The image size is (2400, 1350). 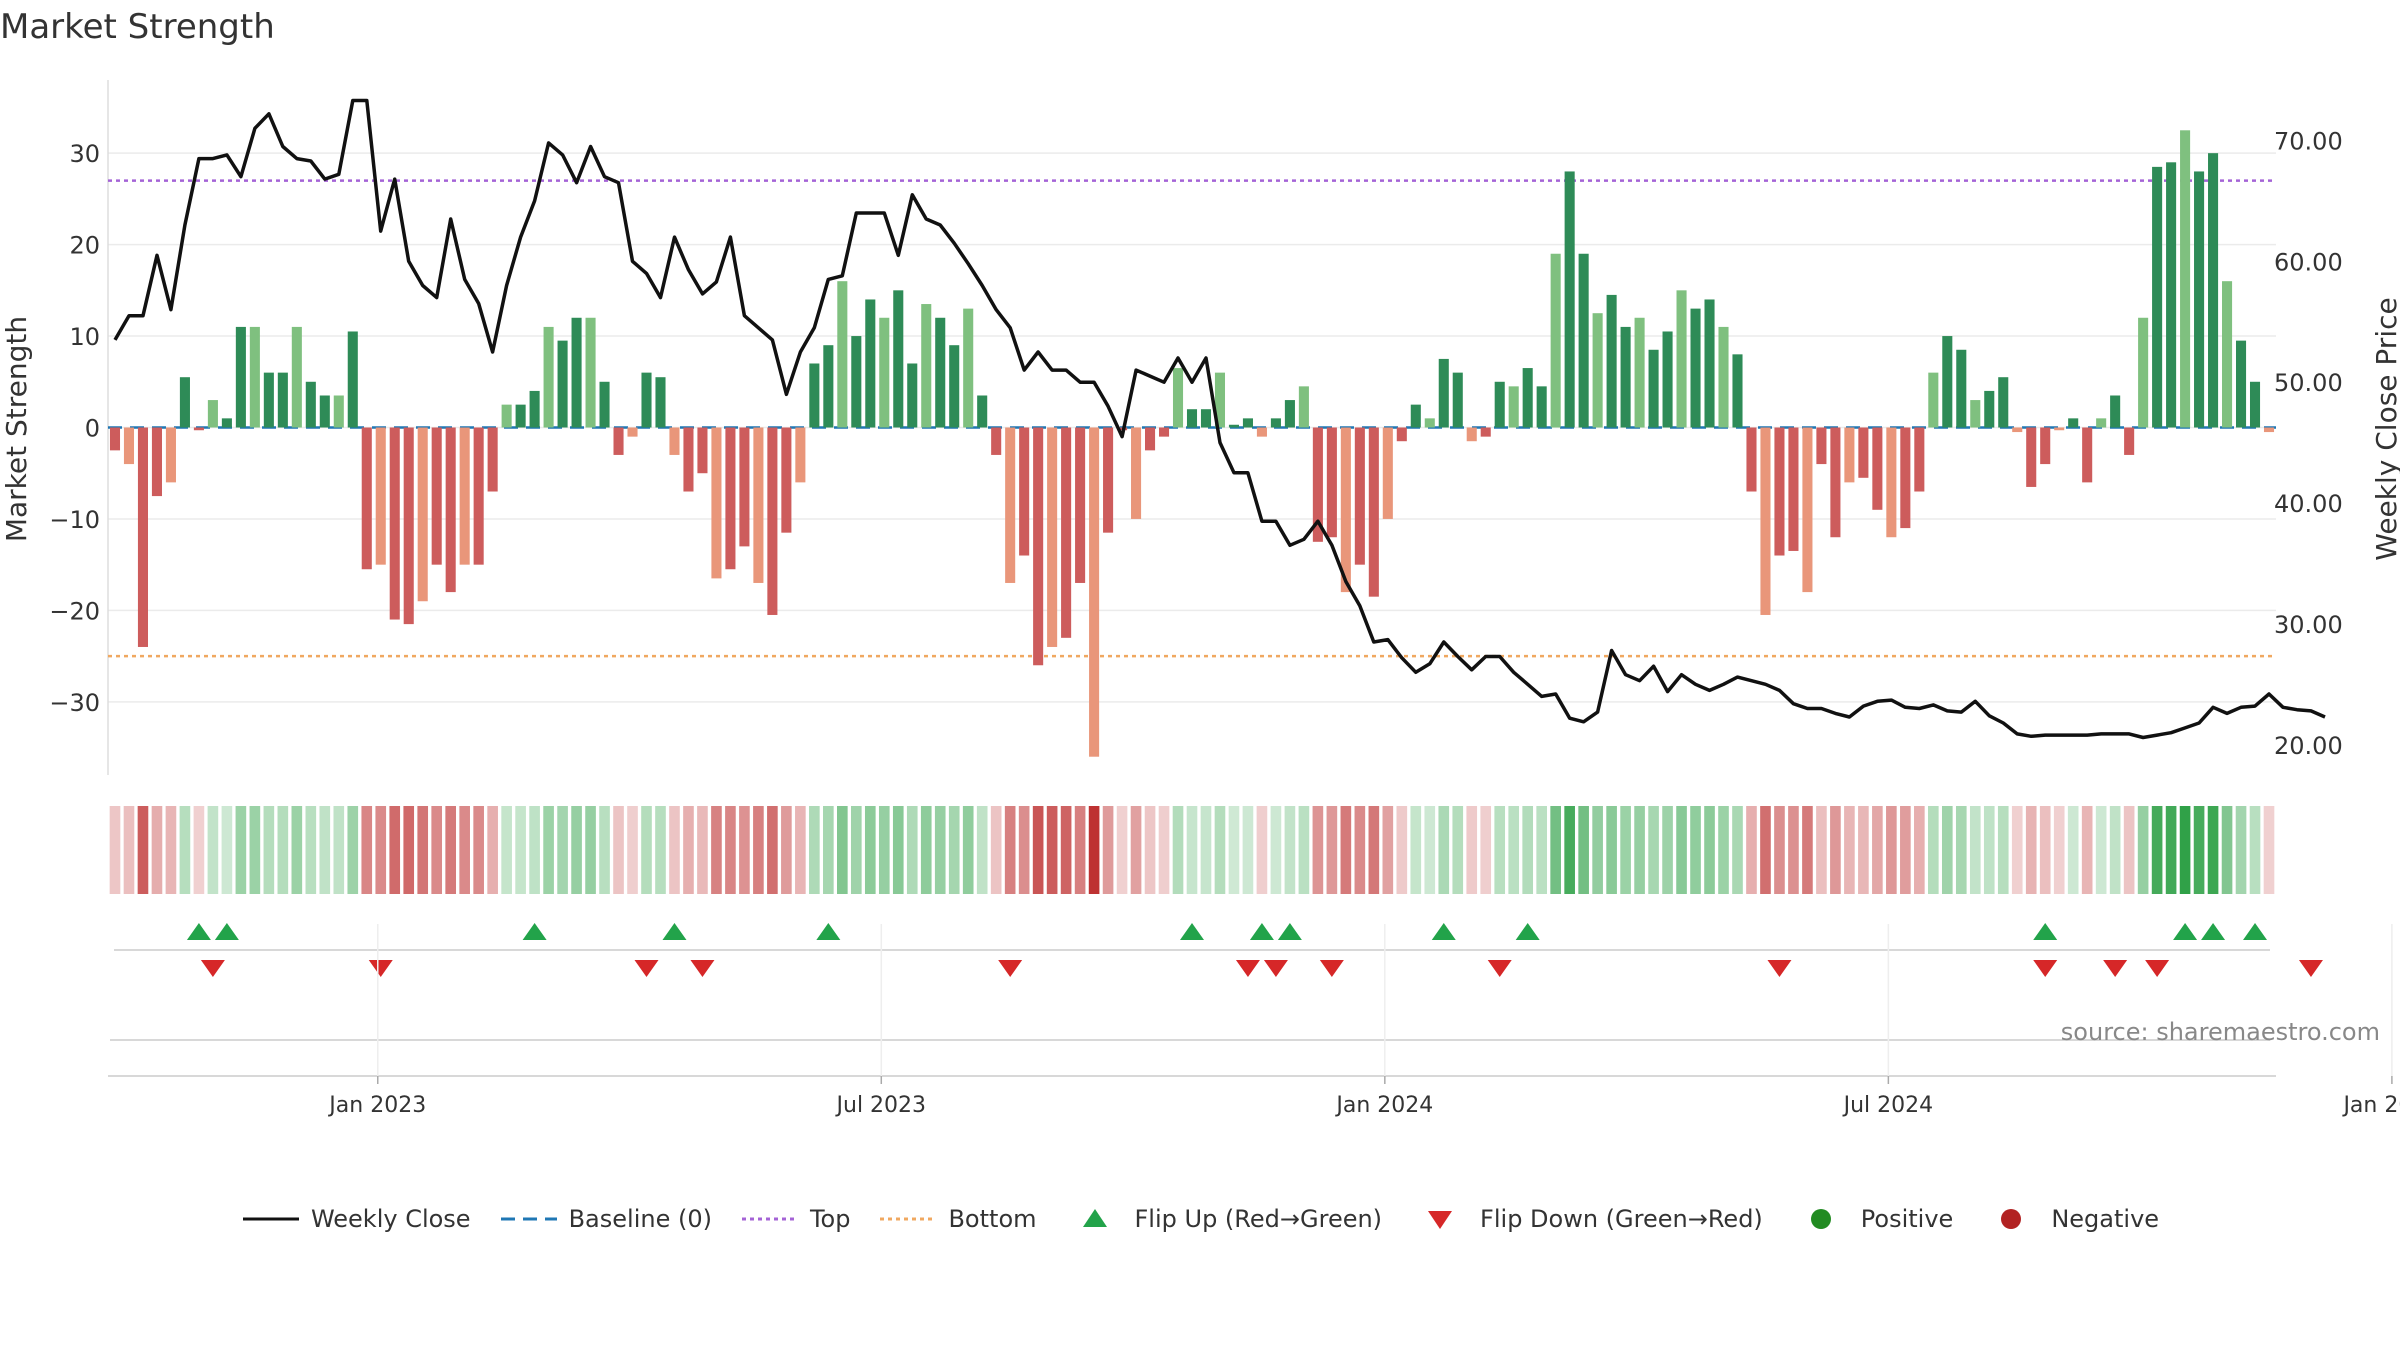 I want to click on x-tick-label: Jul 2024, so click(x=1888, y=1105).